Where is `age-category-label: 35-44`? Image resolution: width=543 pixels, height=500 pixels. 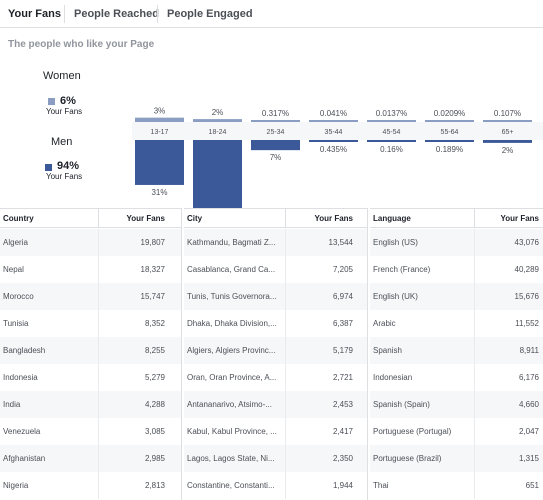
age-category-label: 35-44 is located at coordinates (334, 132).